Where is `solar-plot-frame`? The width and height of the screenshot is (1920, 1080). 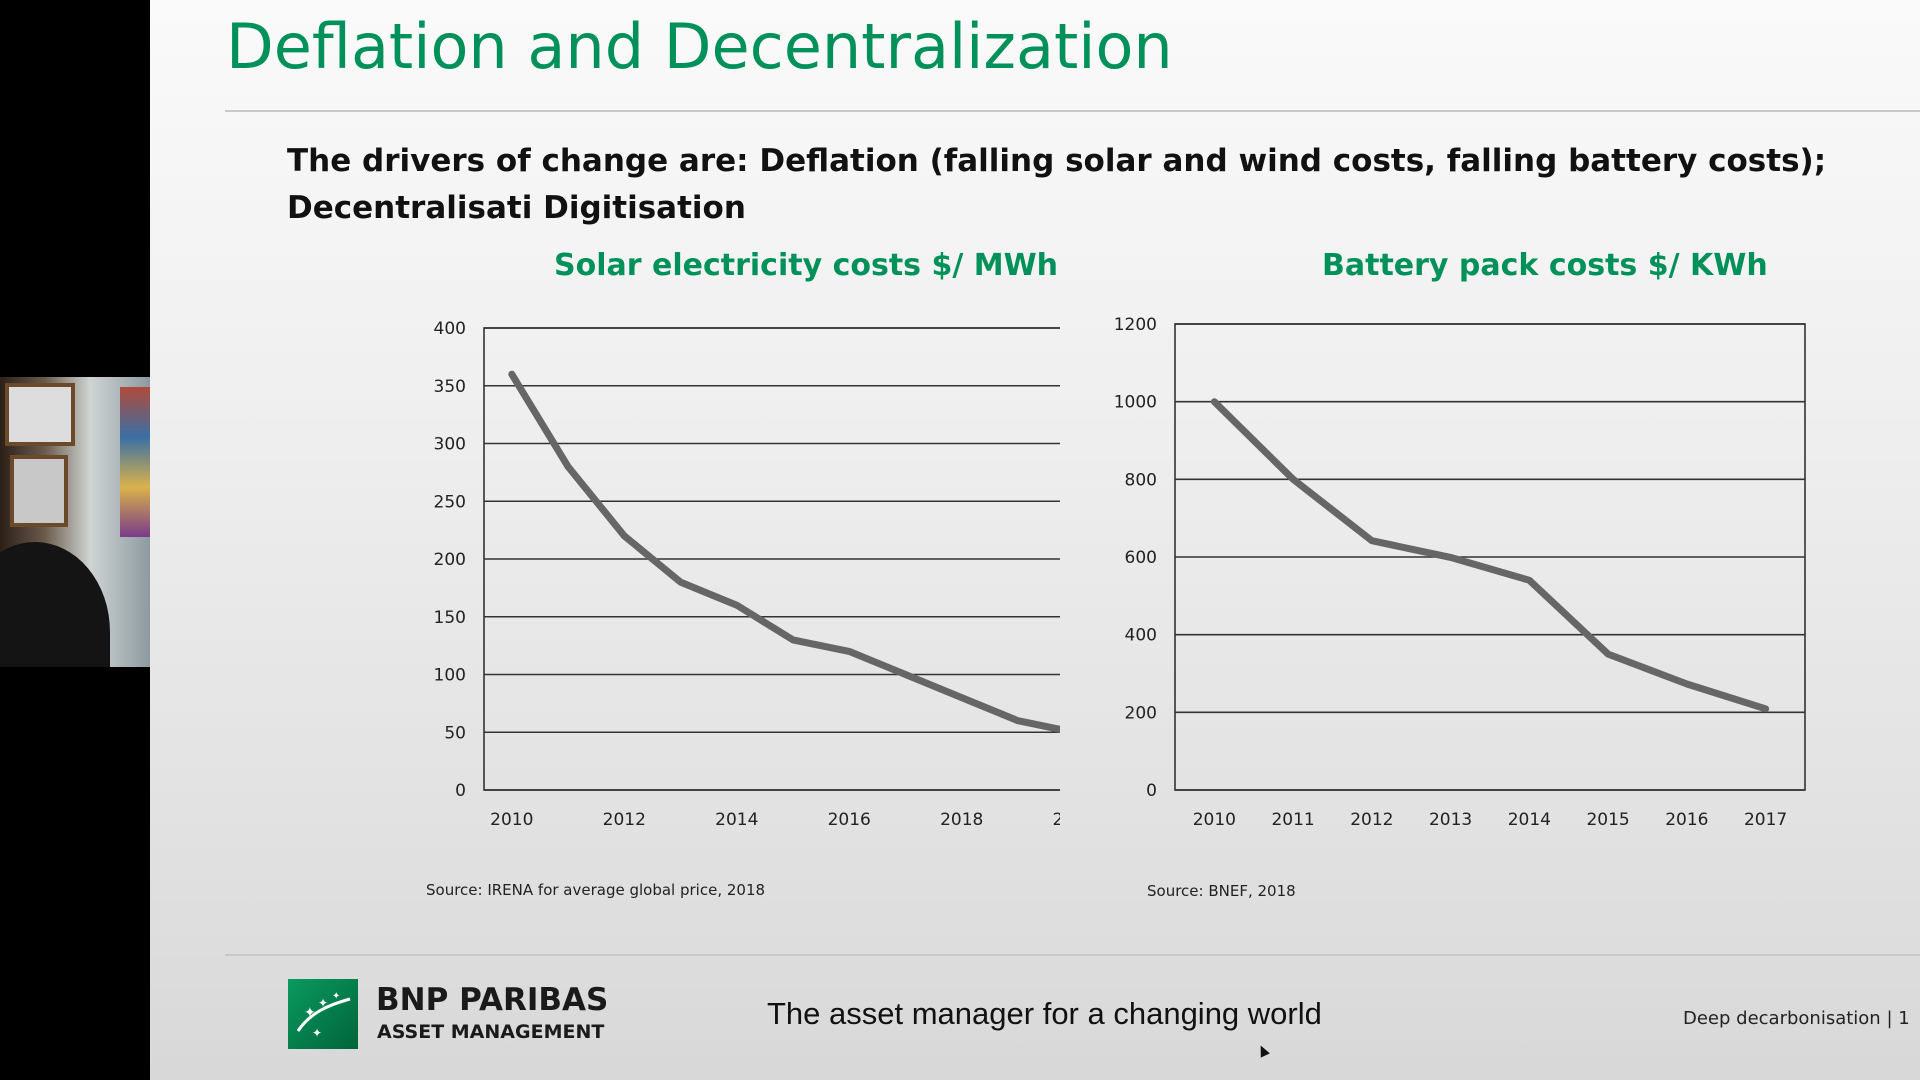 solar-plot-frame is located at coordinates (771, 559).